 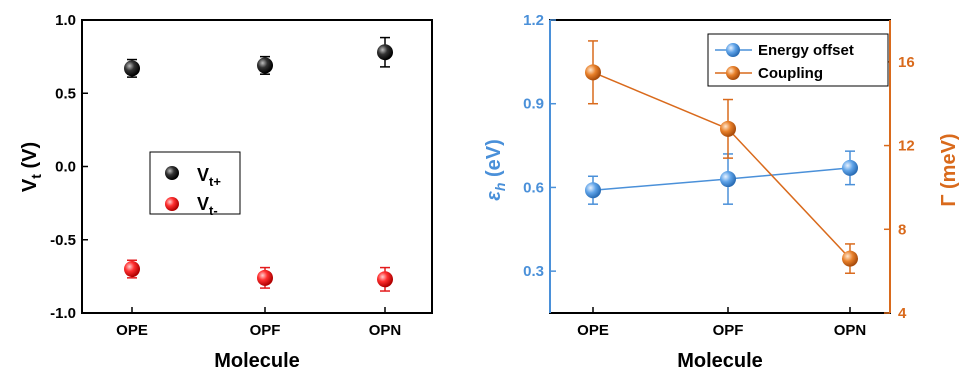 I want to click on left-y-tick-label: 0.6, so click(x=533, y=187).